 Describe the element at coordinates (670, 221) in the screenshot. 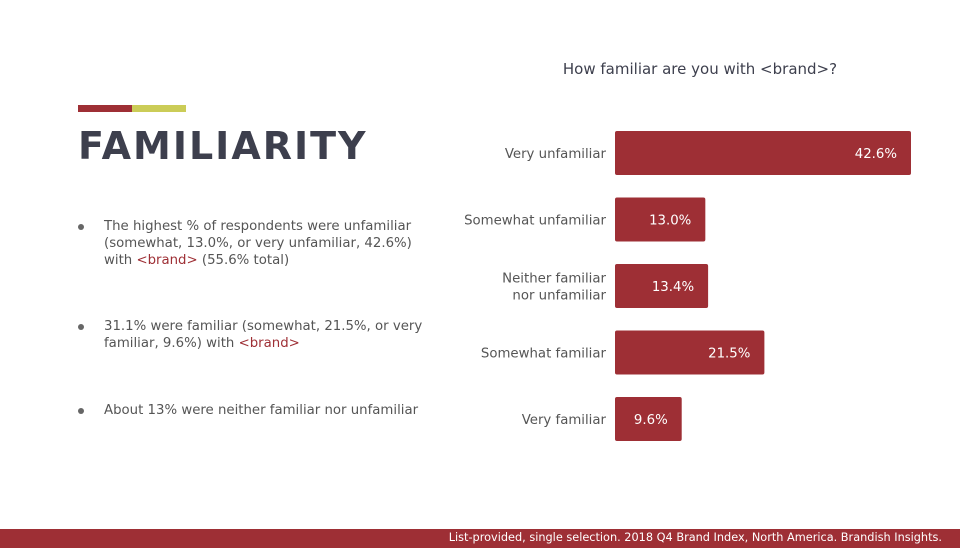

I see `value-label: 13.0%` at that location.